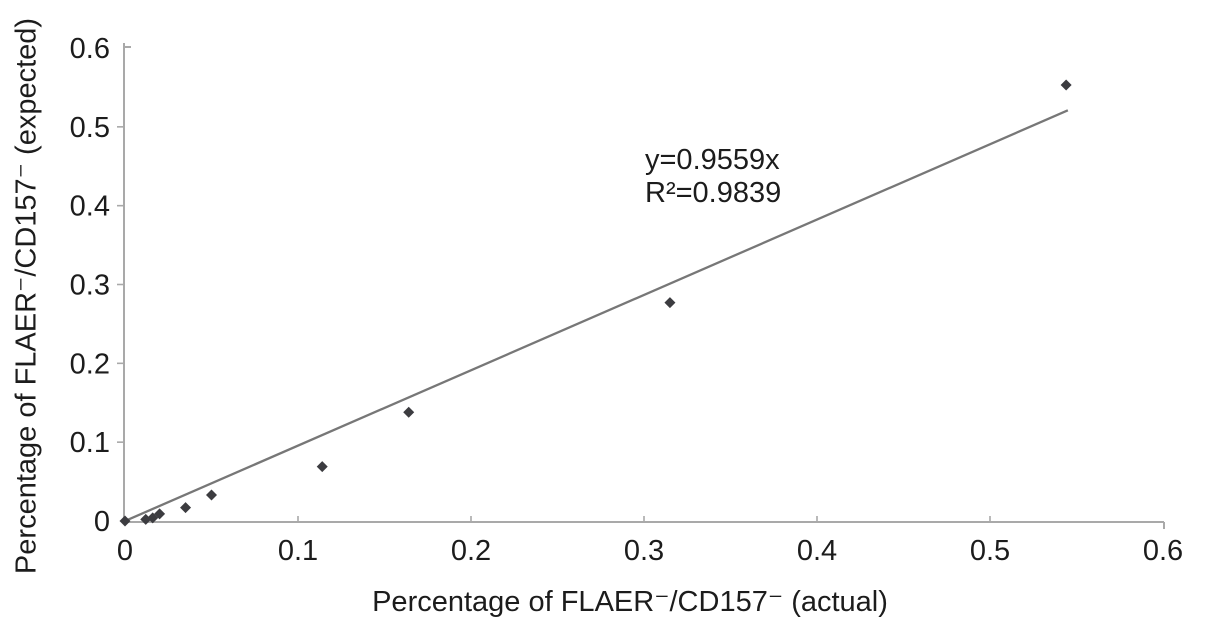  I want to click on x-tick-label: 0.2, so click(471, 551).